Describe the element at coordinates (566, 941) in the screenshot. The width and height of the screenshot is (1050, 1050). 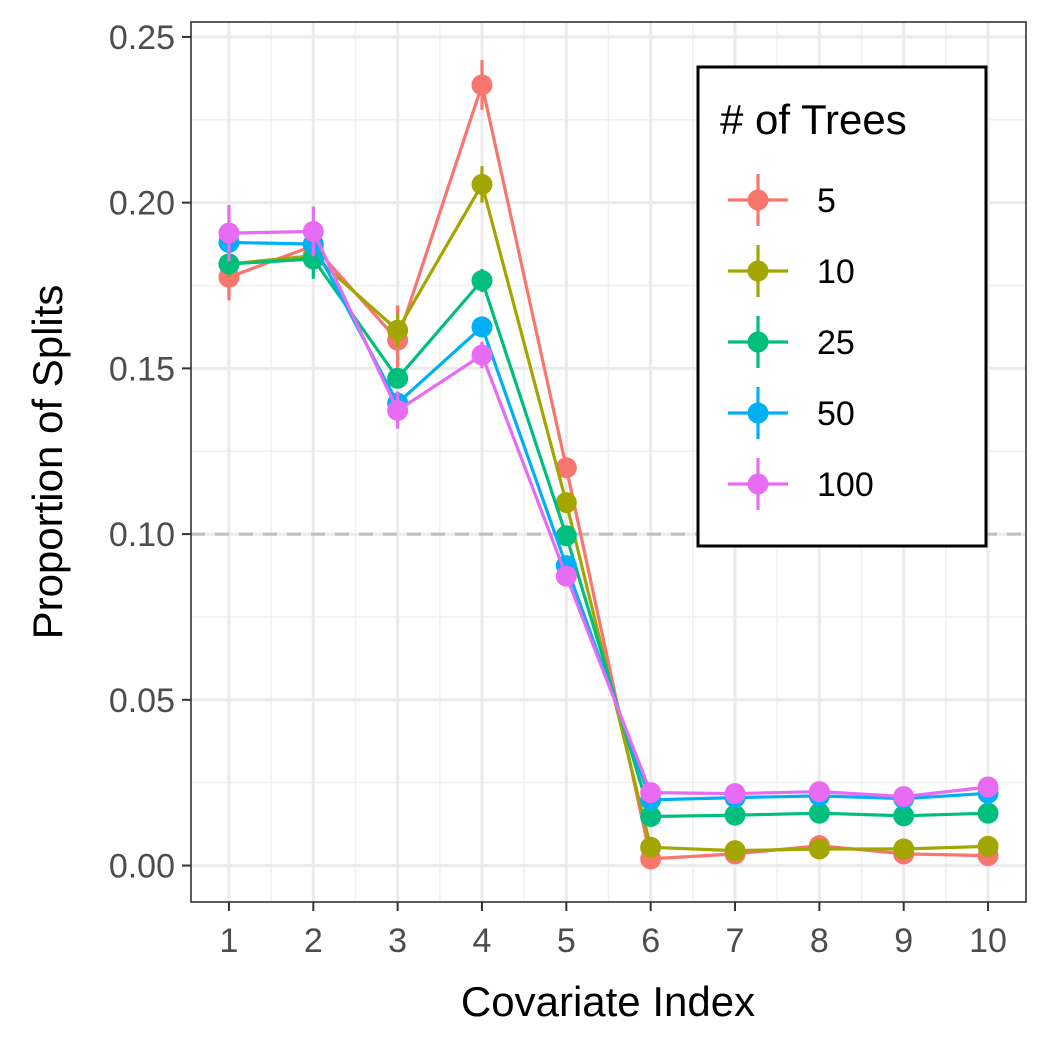
I see `x-tick-label: 5` at that location.